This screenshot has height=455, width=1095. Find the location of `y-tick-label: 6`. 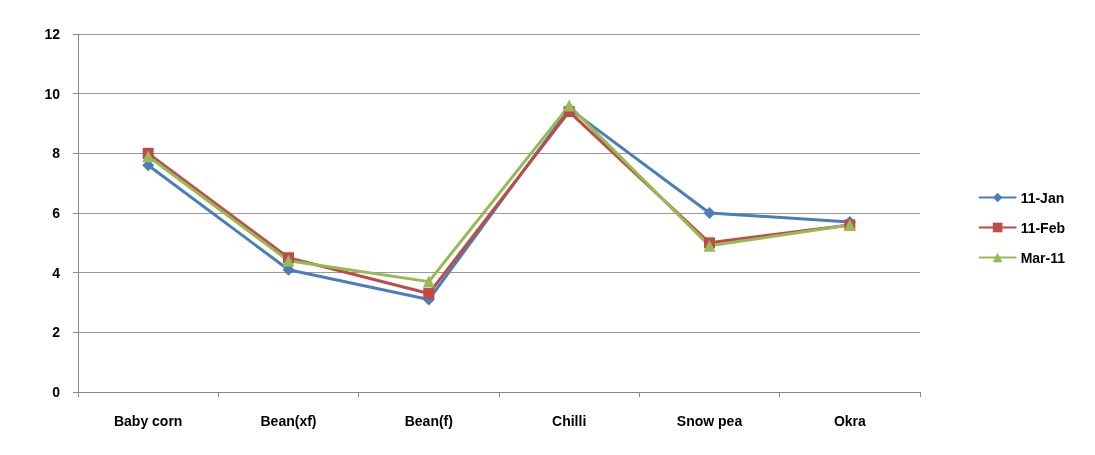

y-tick-label: 6 is located at coordinates (56, 213).